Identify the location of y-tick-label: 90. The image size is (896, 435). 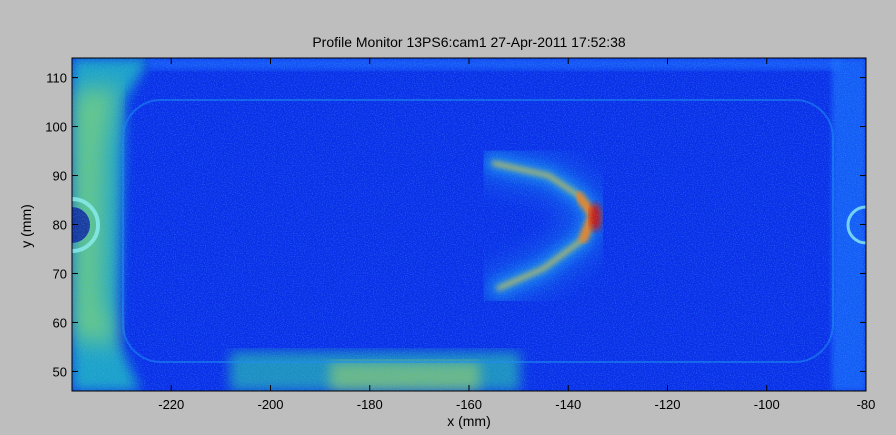
(60, 176).